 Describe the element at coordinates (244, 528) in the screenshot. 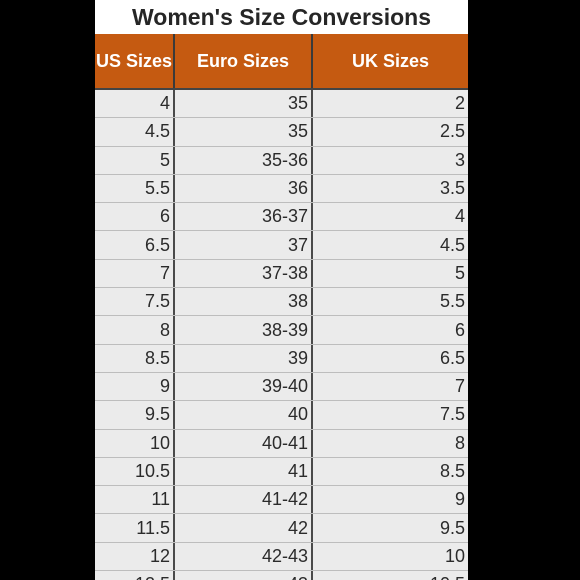

I see `euro-size-cell: 42` at that location.